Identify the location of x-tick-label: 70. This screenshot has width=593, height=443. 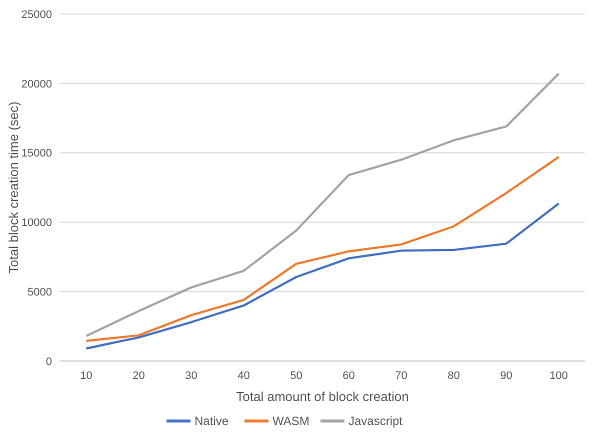
(401, 376).